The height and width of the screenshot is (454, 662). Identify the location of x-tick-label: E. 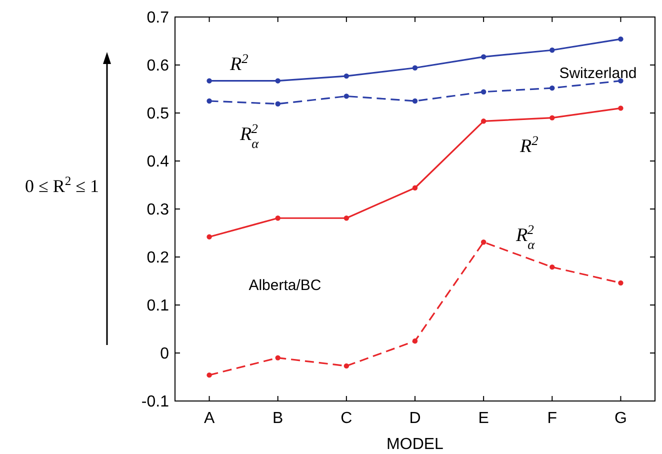
(483, 418).